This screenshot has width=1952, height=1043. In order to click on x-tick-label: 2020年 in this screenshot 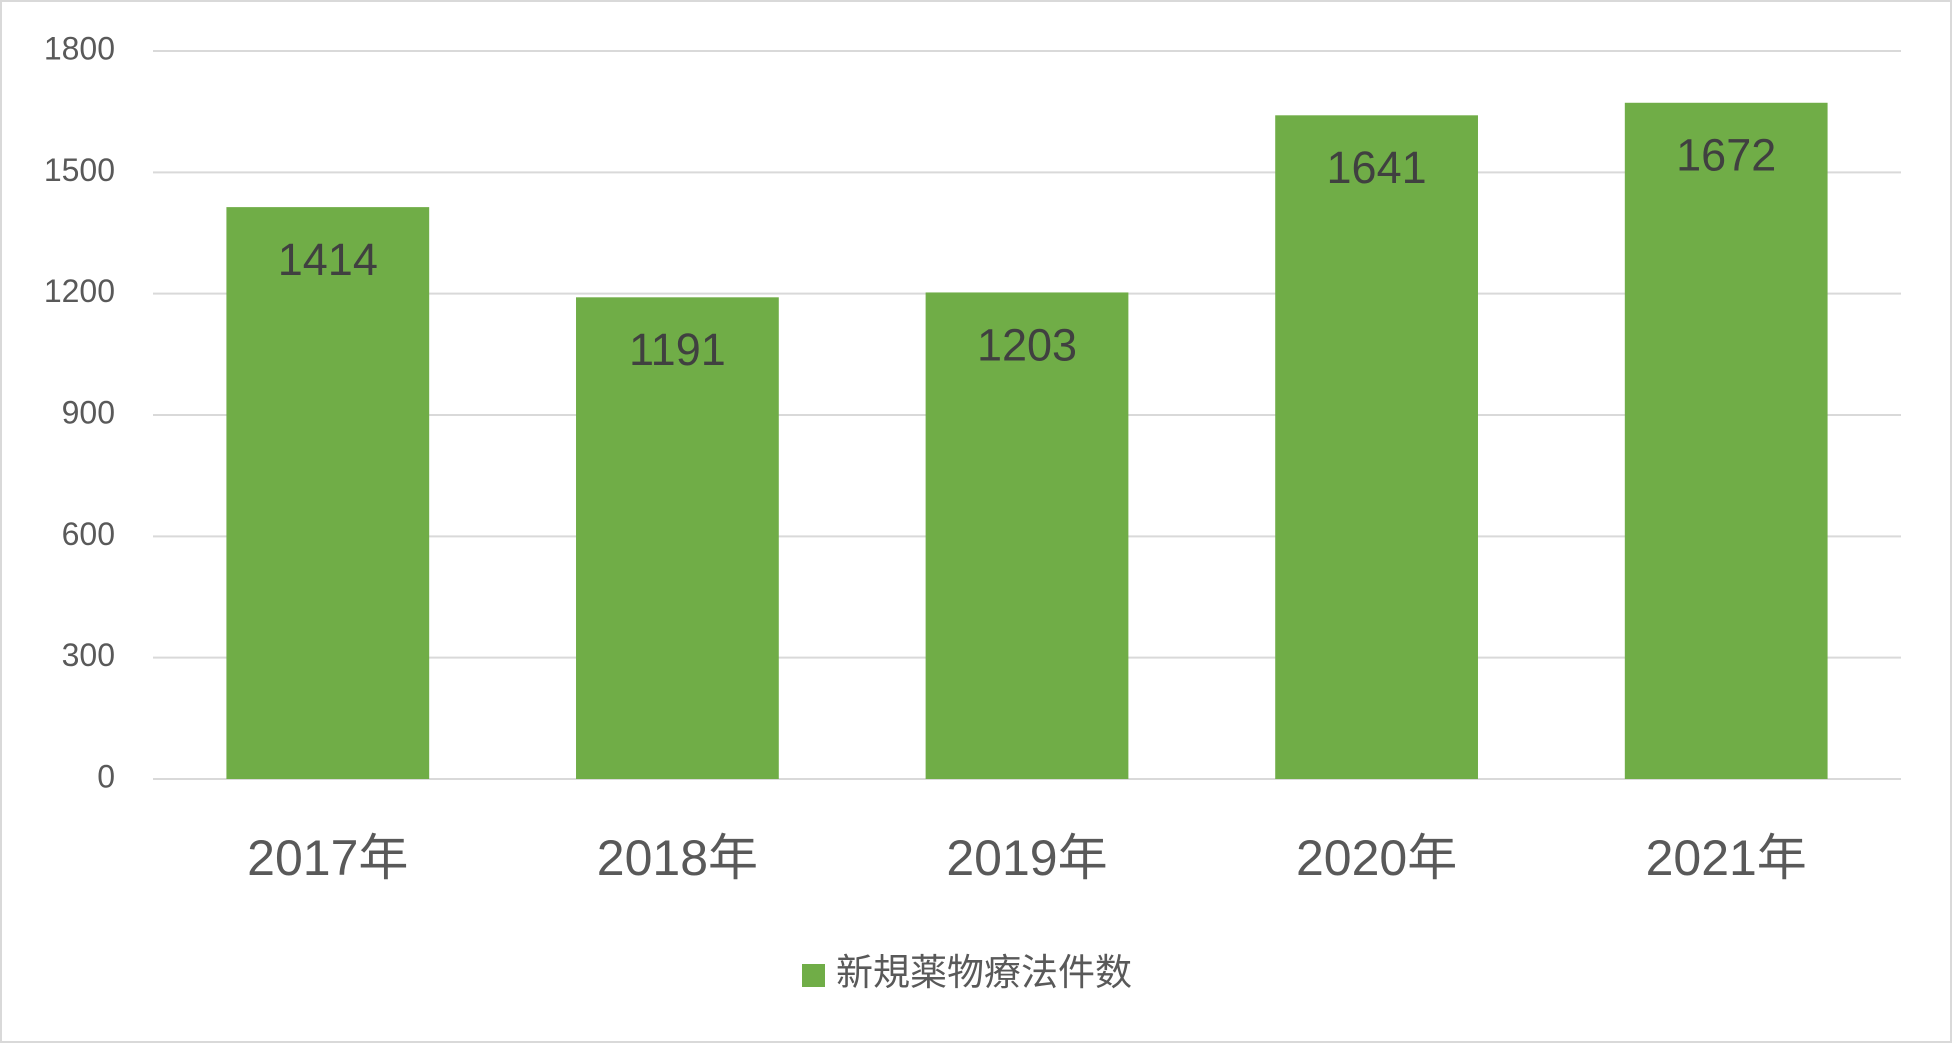, I will do `click(1376, 858)`.